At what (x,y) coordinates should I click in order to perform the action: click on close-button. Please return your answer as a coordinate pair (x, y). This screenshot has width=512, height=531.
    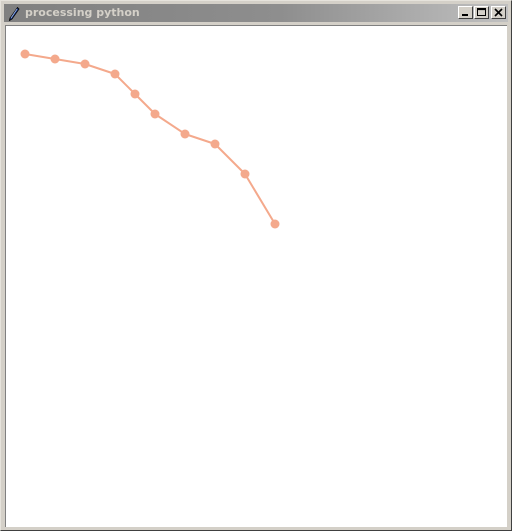
    Looking at the image, I should click on (498, 12).